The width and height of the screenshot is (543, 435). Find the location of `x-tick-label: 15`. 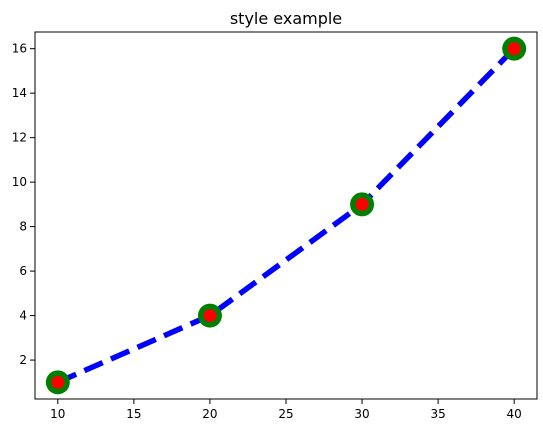

x-tick-label: 15 is located at coordinates (133, 414).